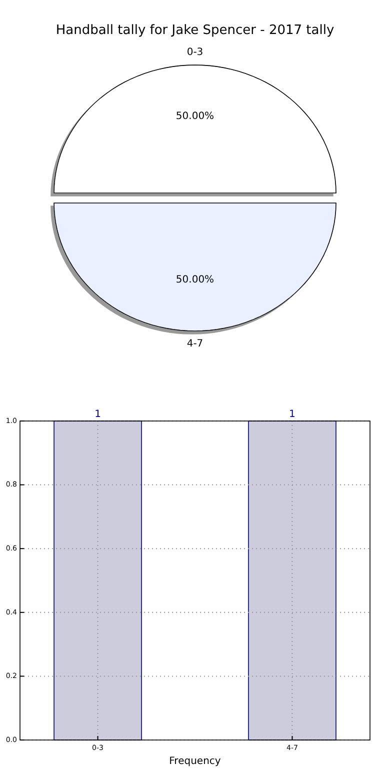 The image size is (390, 780). I want to click on slice-label: 4-7, so click(195, 344).